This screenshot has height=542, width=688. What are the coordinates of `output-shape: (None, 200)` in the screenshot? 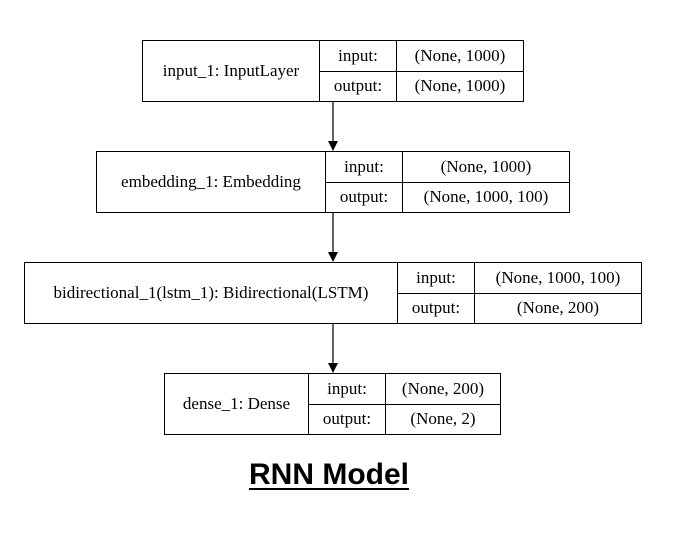 It's located at (558, 308).